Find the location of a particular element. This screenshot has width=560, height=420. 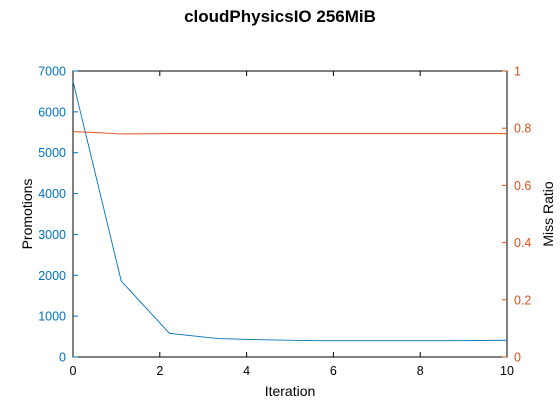

y-right-tick-label: 0.4 is located at coordinates (522, 243).